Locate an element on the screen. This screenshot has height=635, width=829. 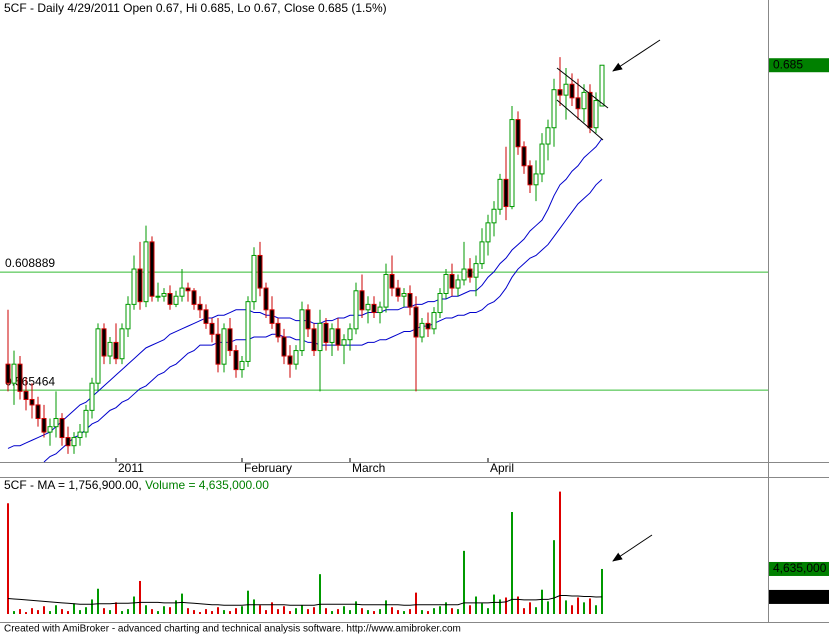
last-value-label: 0.685 is located at coordinates (788, 64).